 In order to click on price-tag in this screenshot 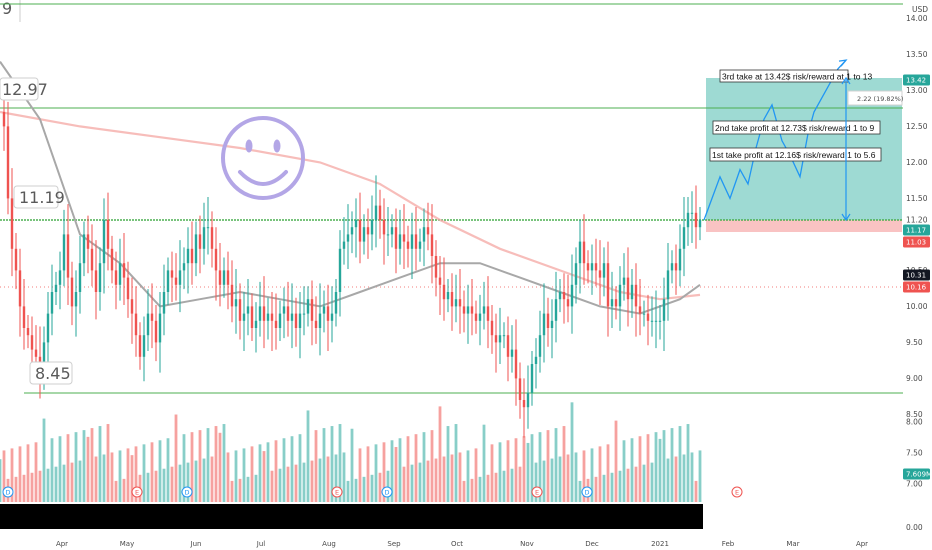, I will do `click(916, 80)`.